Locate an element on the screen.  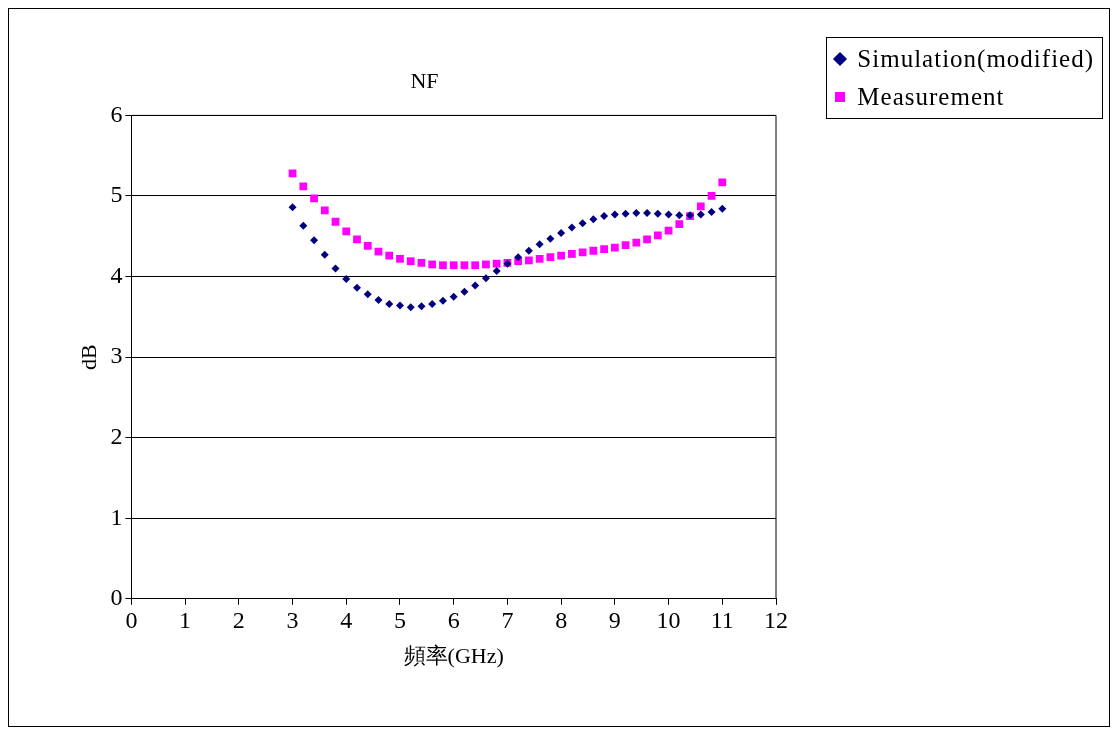
chart-title: NF is located at coordinates (424, 80).